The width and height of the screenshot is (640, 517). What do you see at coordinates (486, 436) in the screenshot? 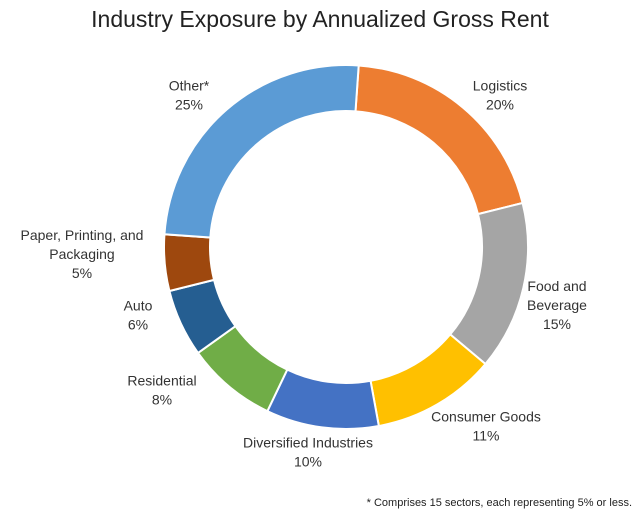
I see `slice-value-label: 11%` at bounding box center [486, 436].